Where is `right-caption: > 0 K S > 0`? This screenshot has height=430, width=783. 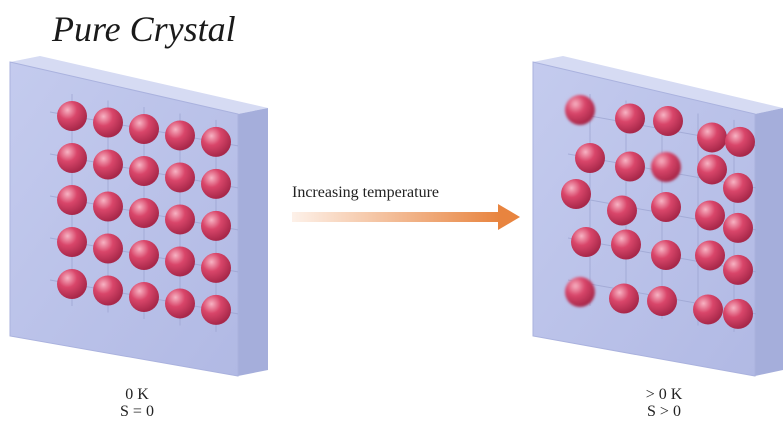 right-caption: > 0 K S > 0 is located at coordinates (664, 403).